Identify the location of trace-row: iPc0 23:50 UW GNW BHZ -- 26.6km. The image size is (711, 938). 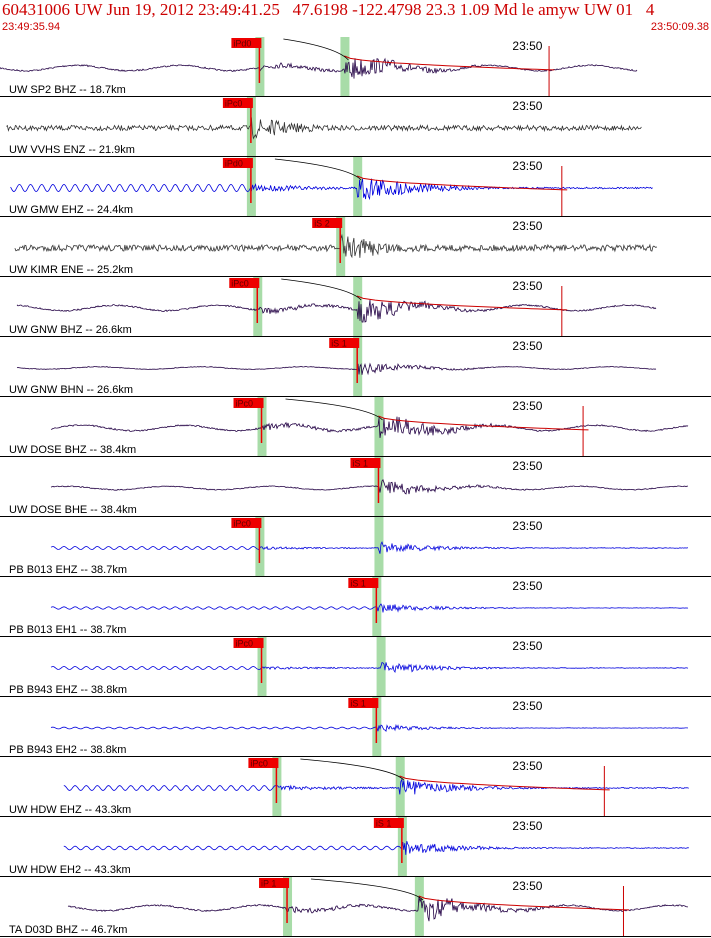
(355, 307).